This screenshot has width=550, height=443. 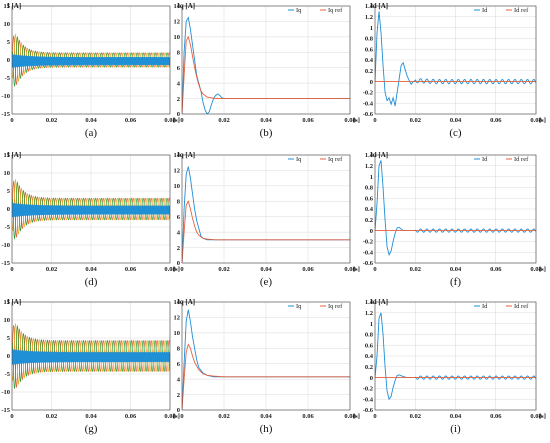 I want to click on panel-caption: (f), so click(x=455, y=282).